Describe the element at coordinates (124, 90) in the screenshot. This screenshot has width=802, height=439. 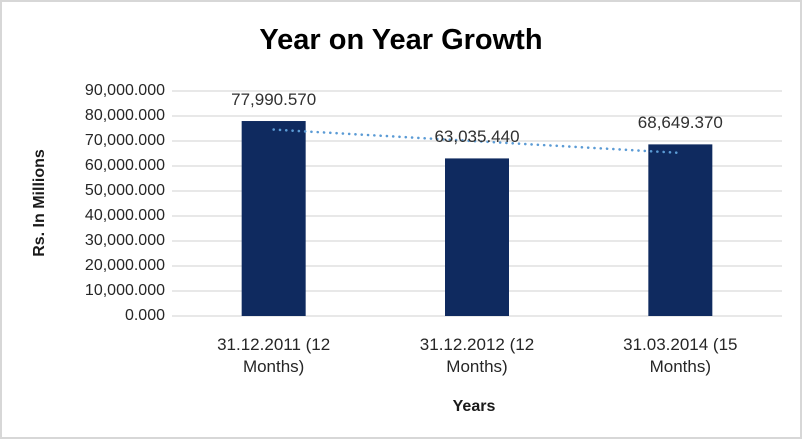
I see `y-tick-label: 90,000.000` at that location.